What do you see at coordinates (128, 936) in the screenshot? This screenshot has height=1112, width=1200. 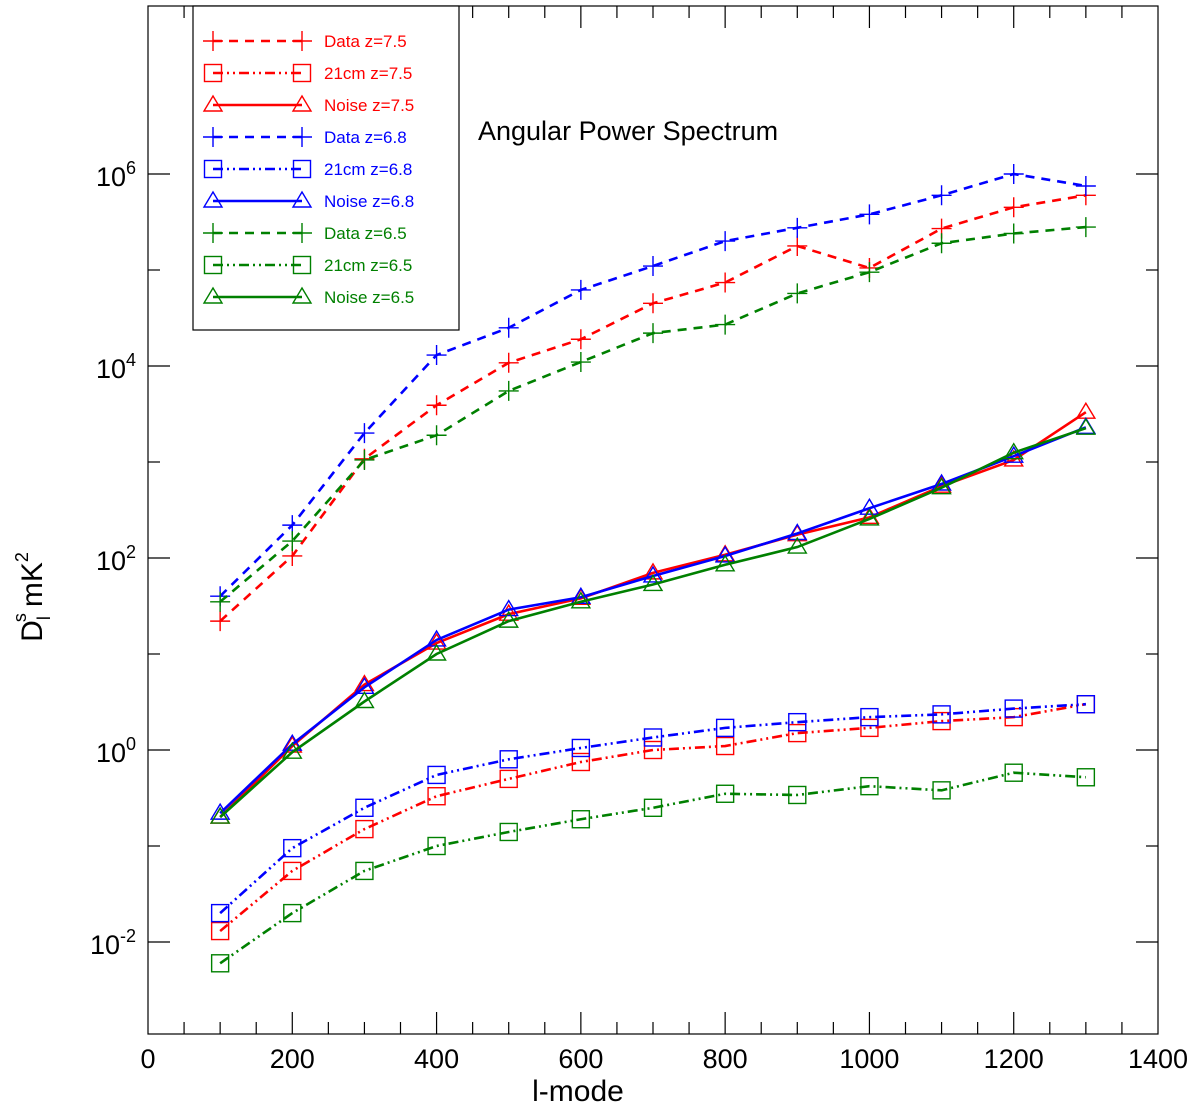 I see `y-tick-exponent: -2` at bounding box center [128, 936].